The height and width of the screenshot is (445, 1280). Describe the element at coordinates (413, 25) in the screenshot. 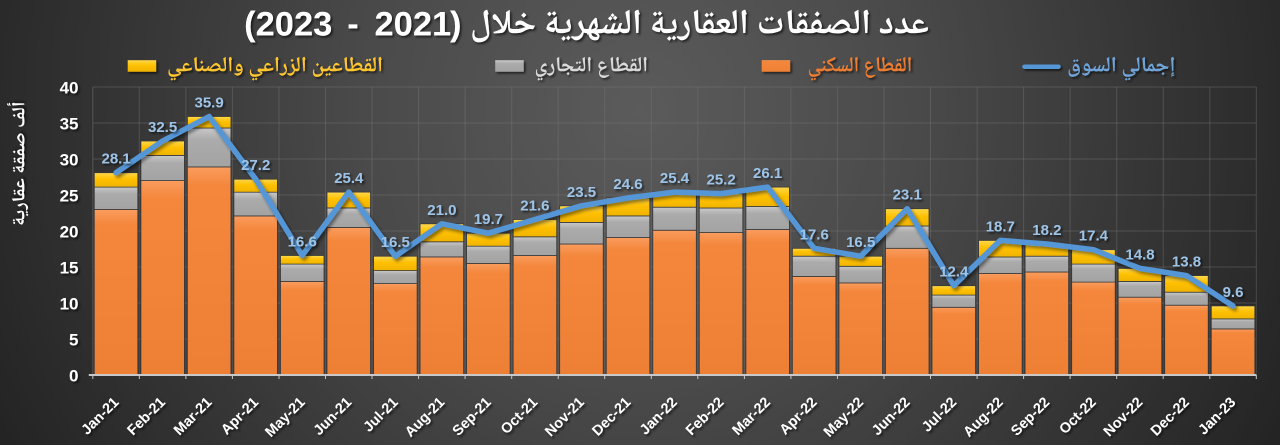

I see `svg-text: 2021` at that location.